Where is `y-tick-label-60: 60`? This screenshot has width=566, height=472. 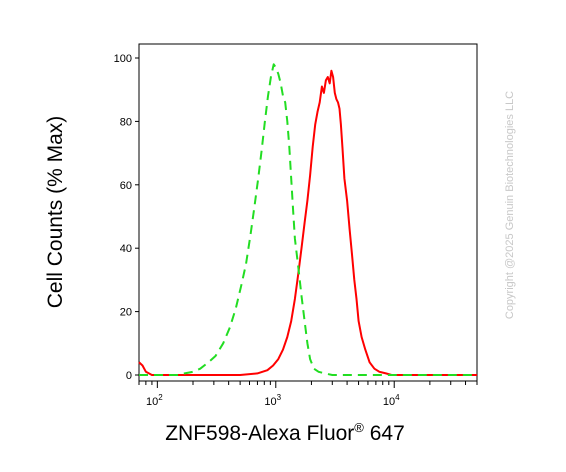 y-tick-label-60: 60 is located at coordinates (126, 186).